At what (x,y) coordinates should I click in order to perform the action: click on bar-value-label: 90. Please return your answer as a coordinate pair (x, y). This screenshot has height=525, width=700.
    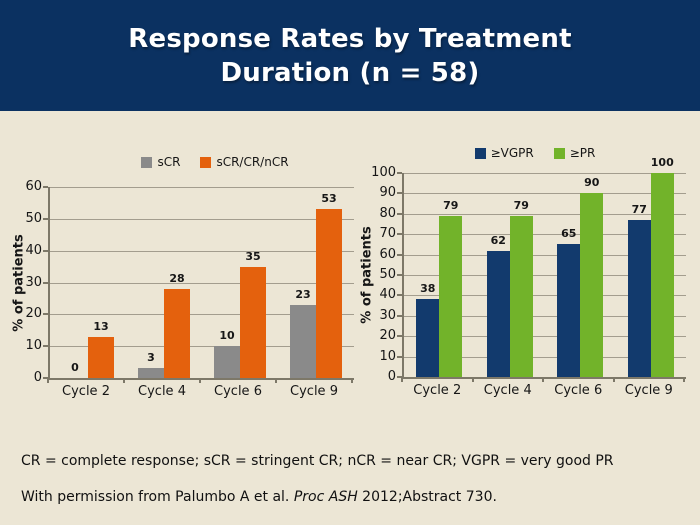
    Looking at the image, I should click on (592, 183).